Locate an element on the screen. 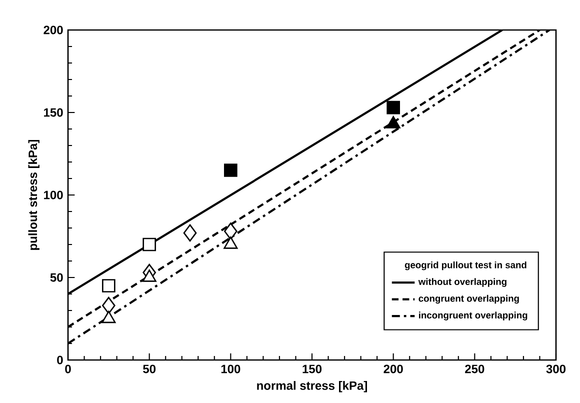  y-tick-label: 200 is located at coordinates (53, 30).